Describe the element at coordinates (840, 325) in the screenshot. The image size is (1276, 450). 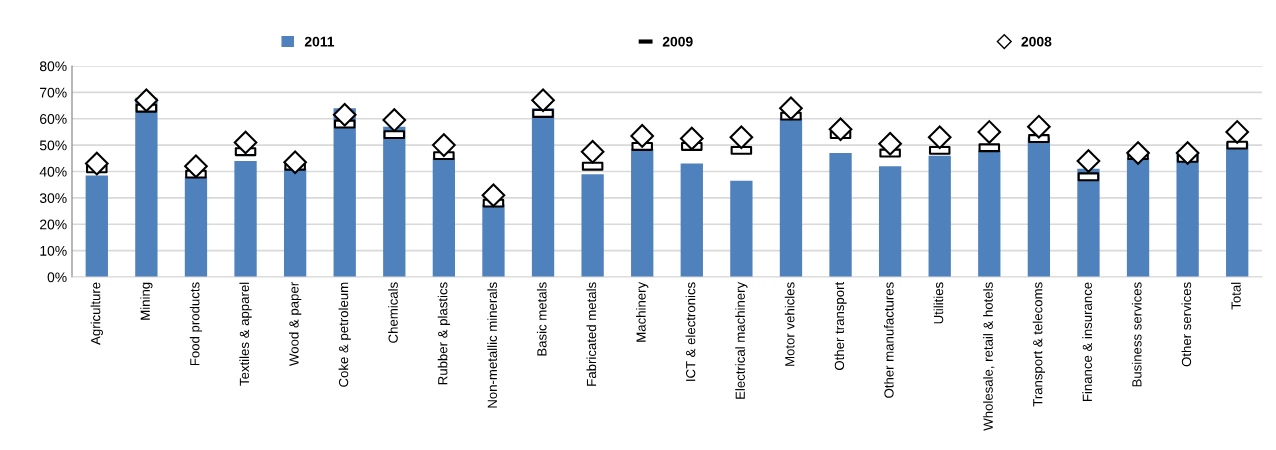
I see `x-tick-label: Other transport` at that location.